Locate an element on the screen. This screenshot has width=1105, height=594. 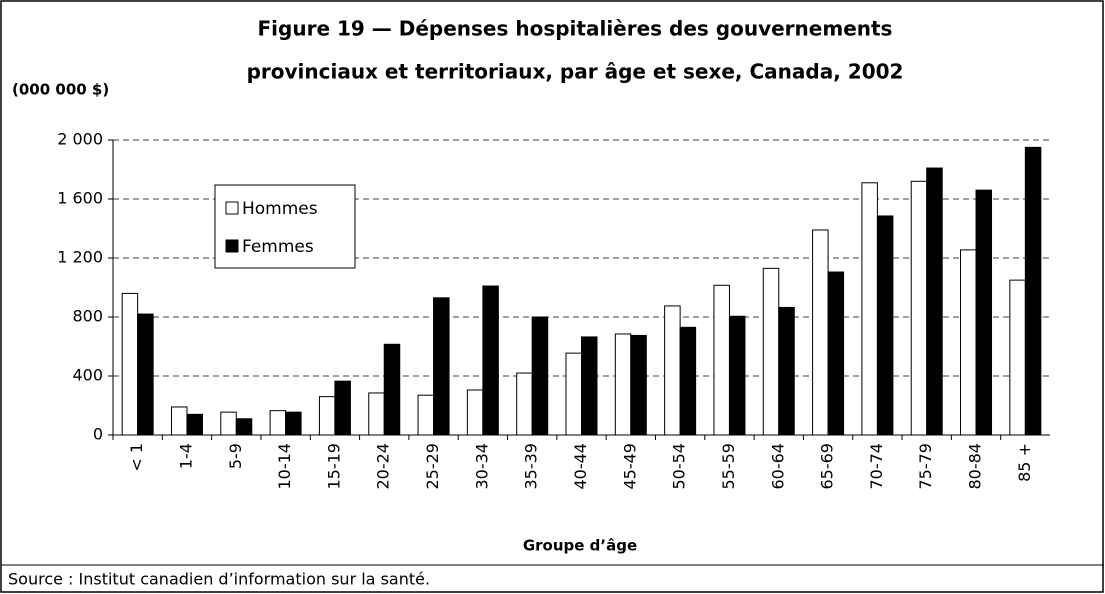
x-tick-label: 10-14 is located at coordinates (284, 466).